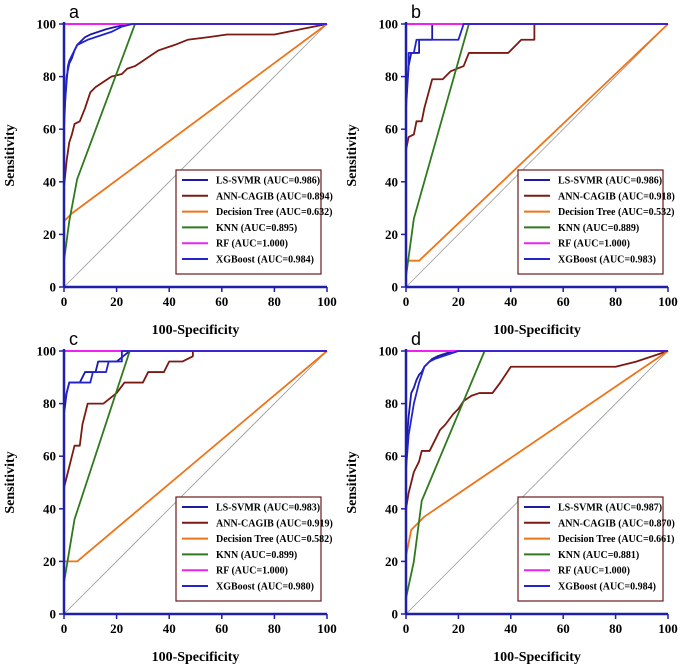  What do you see at coordinates (598, 555) in the screenshot?
I see `legend-entry: KNN (AUC=0.881)` at bounding box center [598, 555].